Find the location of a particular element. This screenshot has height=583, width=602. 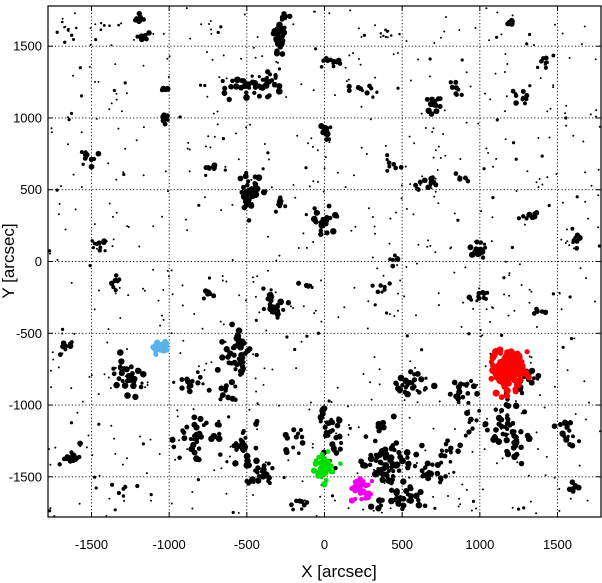

y-tick-label: 500 is located at coordinates (31, 189).